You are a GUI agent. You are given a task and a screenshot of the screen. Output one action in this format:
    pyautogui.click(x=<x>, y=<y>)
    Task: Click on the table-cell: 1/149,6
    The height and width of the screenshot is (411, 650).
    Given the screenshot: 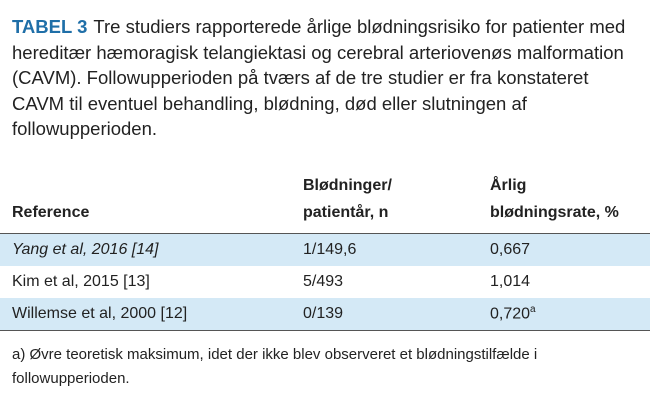 What is the action you would take?
    pyautogui.click(x=396, y=249)
    